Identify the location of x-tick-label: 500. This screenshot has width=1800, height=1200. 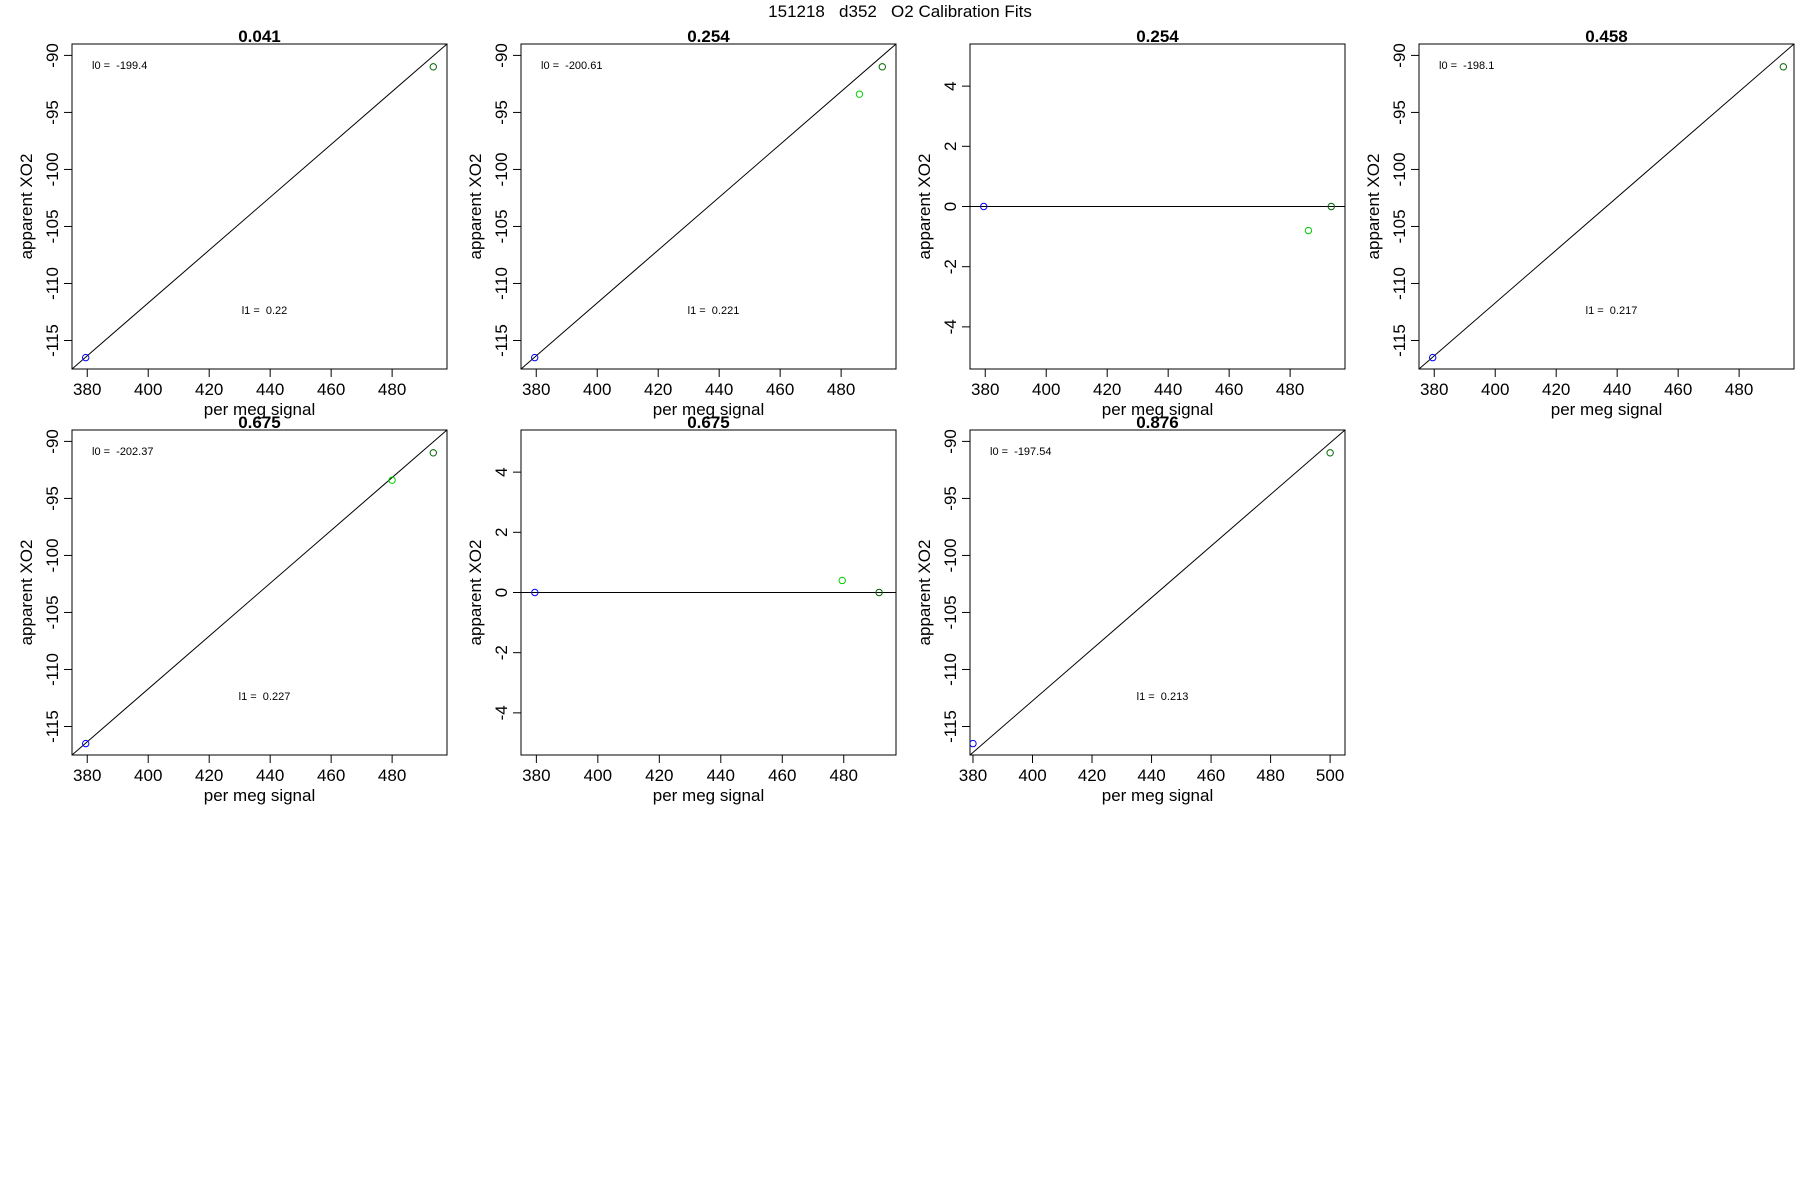
(1330, 775).